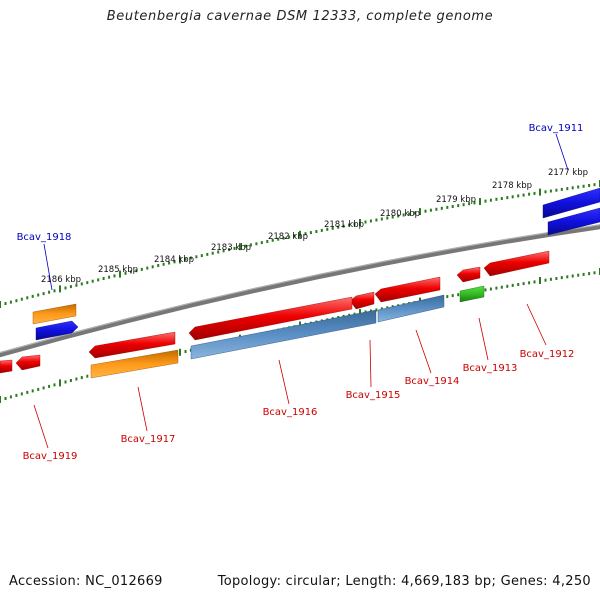  Describe the element at coordinates (516, 263) in the screenshot. I see `gene-bcav-1912` at that location.